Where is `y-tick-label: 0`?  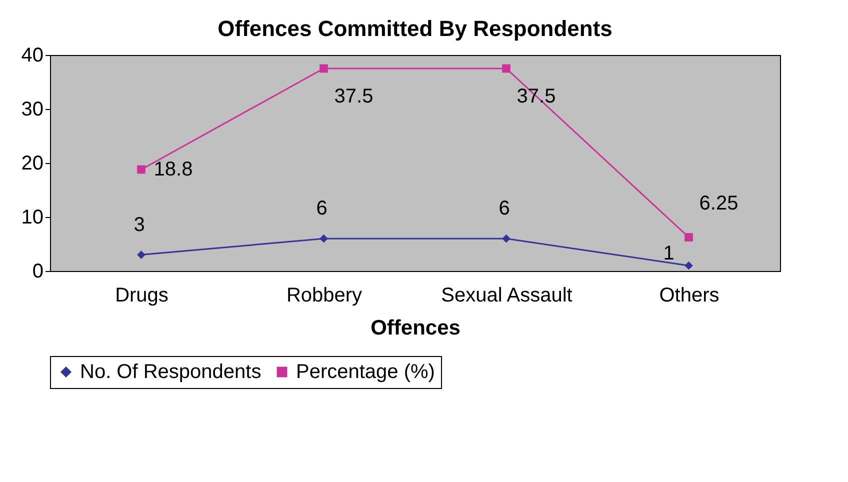 y-tick-label: 0 is located at coordinates (38, 271).